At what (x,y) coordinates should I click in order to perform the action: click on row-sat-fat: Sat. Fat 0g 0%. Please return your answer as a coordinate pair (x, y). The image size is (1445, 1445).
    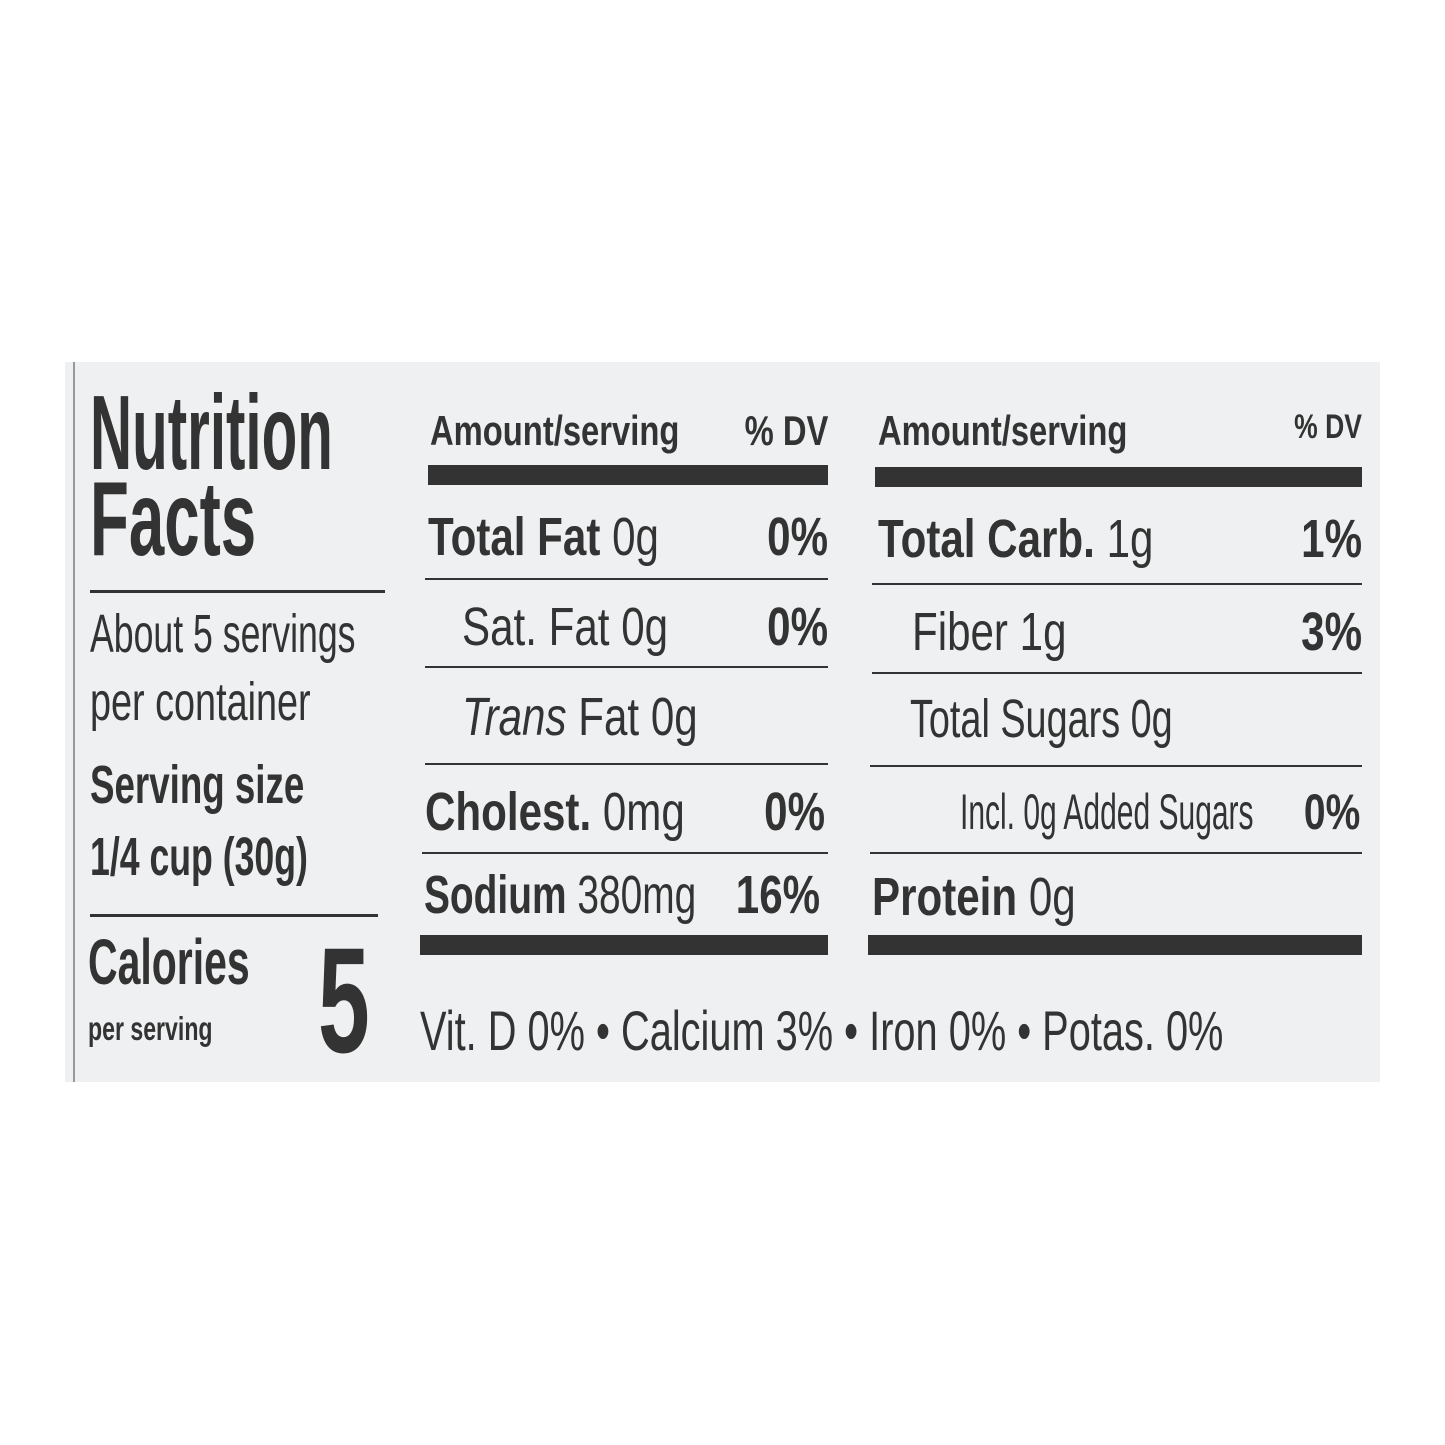
    Looking at the image, I should click on (645, 627).